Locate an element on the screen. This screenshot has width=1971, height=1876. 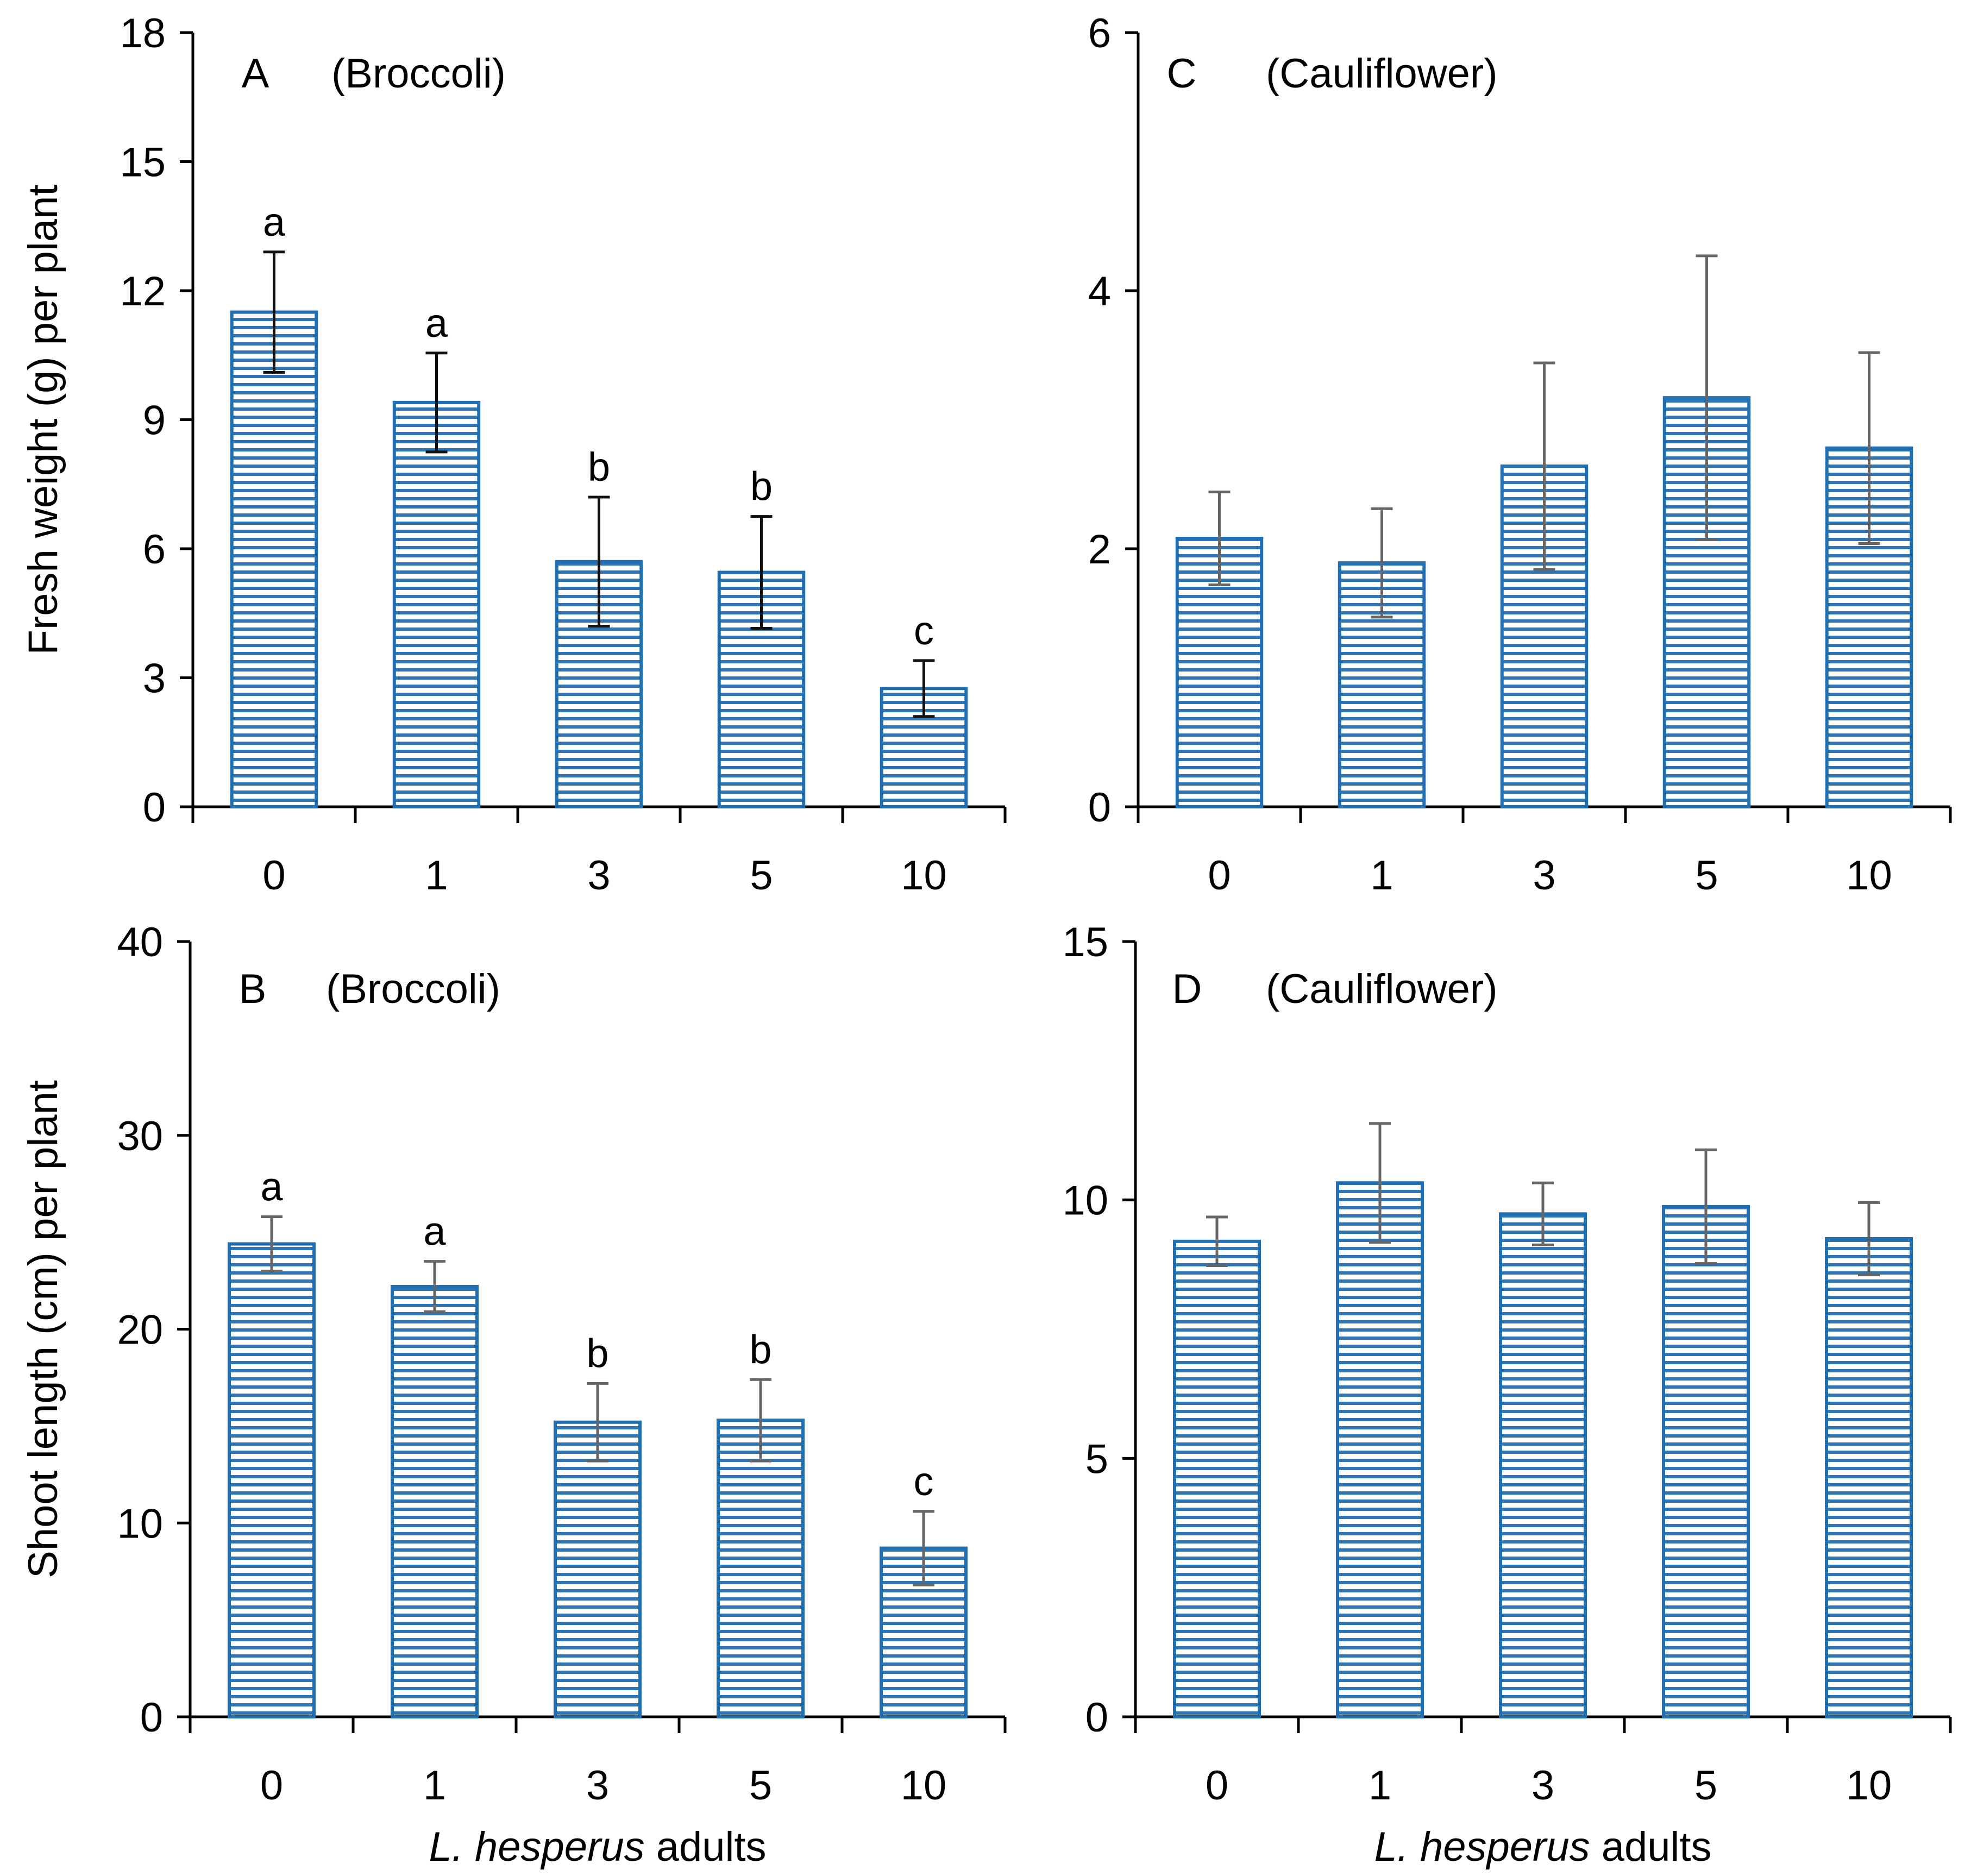
y-axis-title: Shoot length (cm) per plant is located at coordinates (43, 1329).